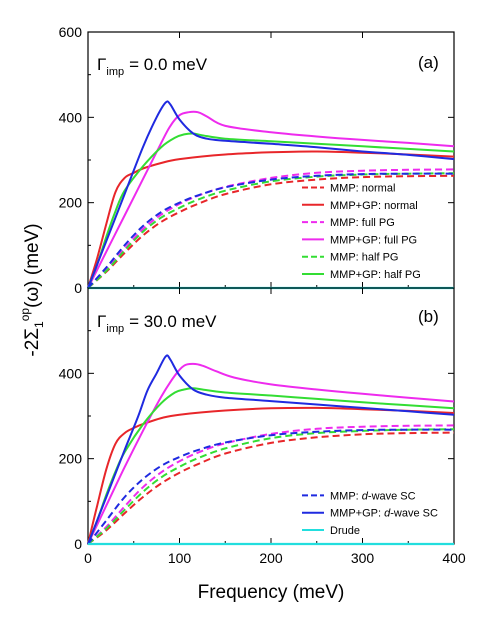 The height and width of the screenshot is (627, 485). I want to click on y-axis-label: -2Σ1op(ω) (meV), so click(32, 289).